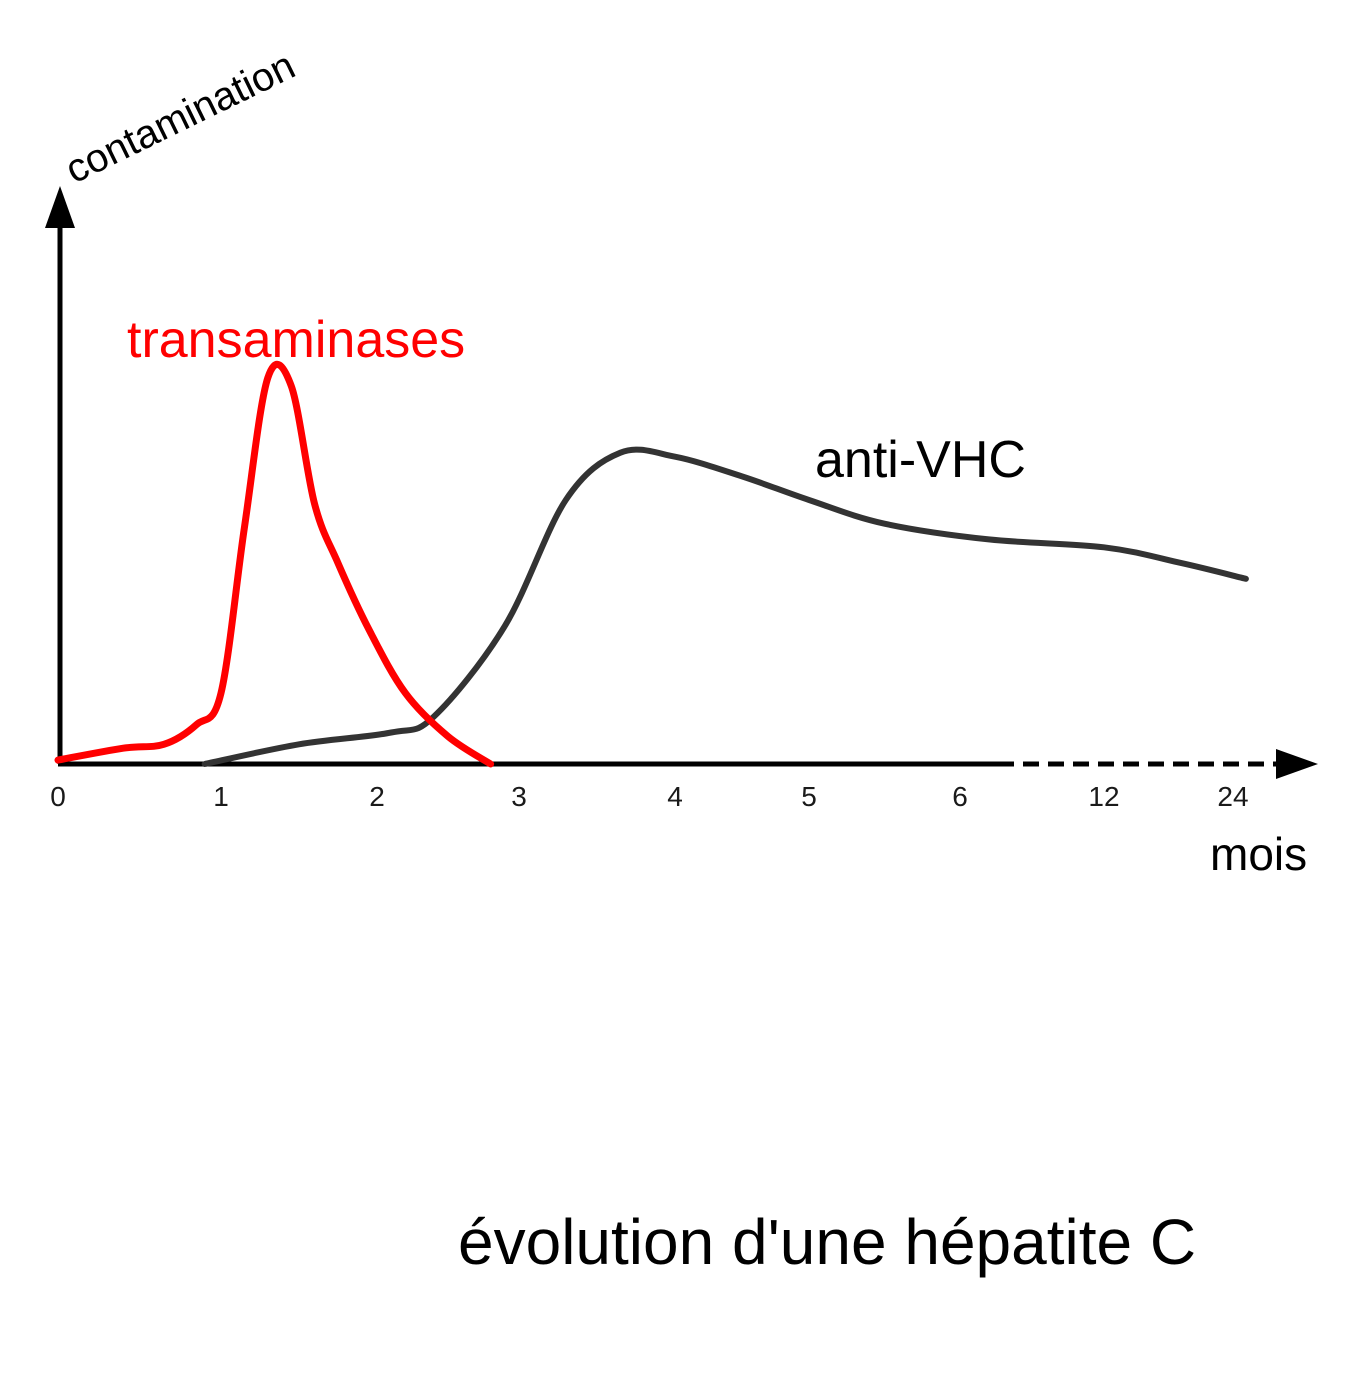 Image resolution: width=1357 pixels, height=1393 pixels. Describe the element at coordinates (920, 460) in the screenshot. I see `series-label-anti-vhc: anti-VHC` at that location.